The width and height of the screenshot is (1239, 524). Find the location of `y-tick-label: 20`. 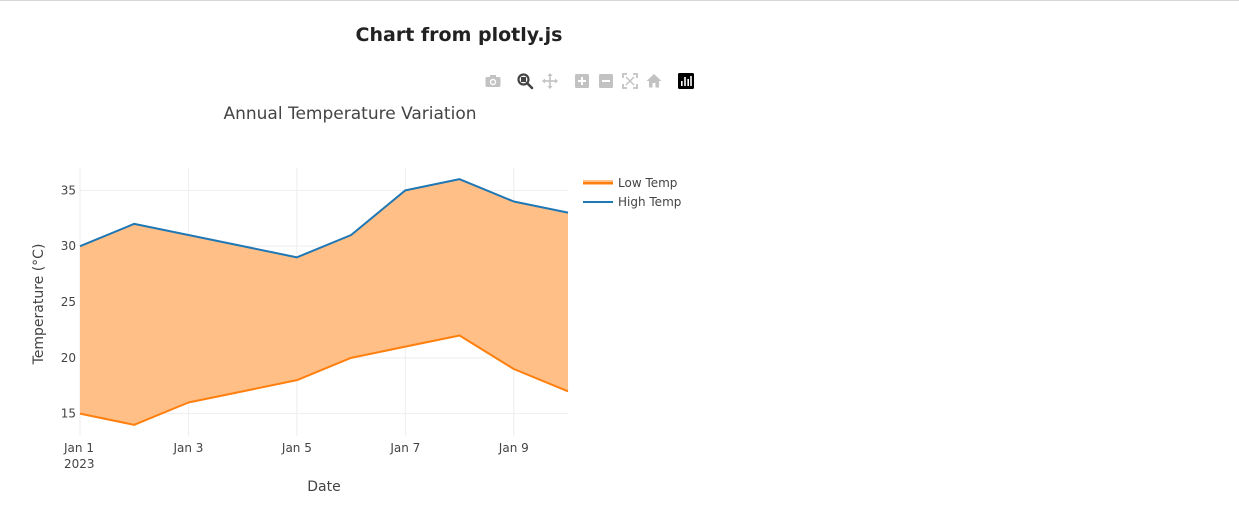

y-tick-label: 20 is located at coordinates (68, 358).